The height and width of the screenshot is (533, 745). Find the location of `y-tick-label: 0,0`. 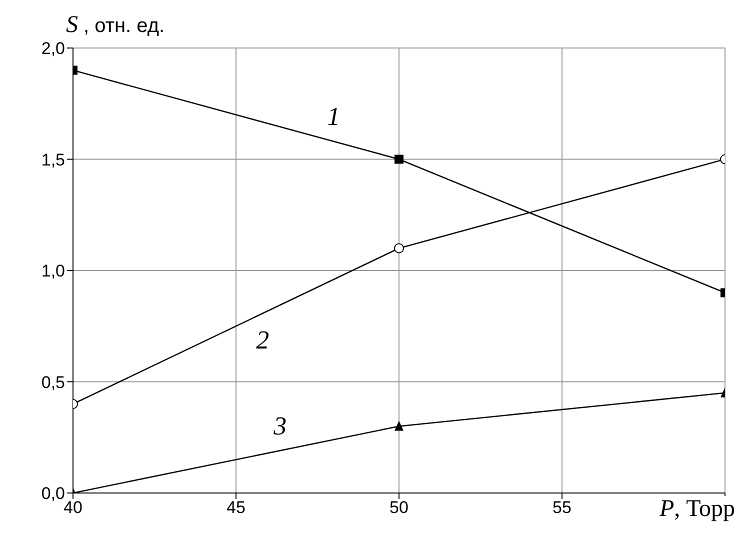

y-tick-label: 0,0 is located at coordinates (53, 494).